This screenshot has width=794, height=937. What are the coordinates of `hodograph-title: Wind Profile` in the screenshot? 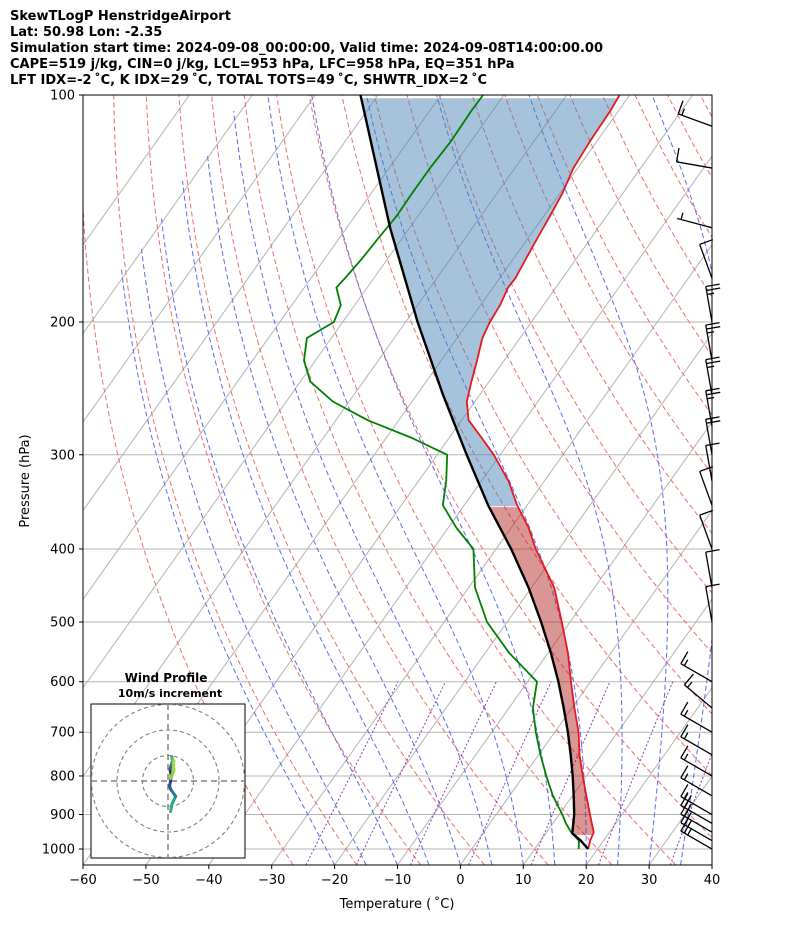 It's located at (166, 678).